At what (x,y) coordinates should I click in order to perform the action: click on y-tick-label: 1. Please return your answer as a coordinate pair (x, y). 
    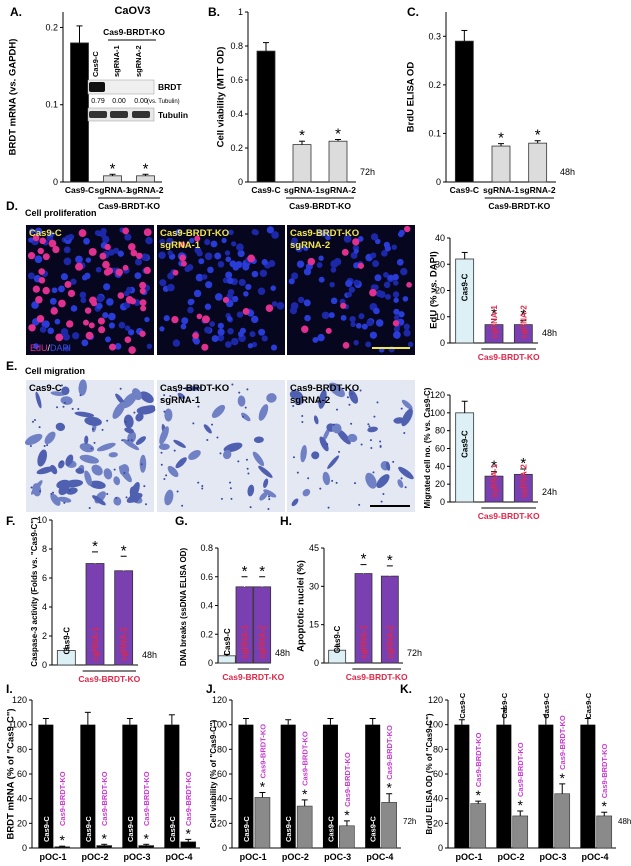
    Looking at the image, I should click on (240, 12).